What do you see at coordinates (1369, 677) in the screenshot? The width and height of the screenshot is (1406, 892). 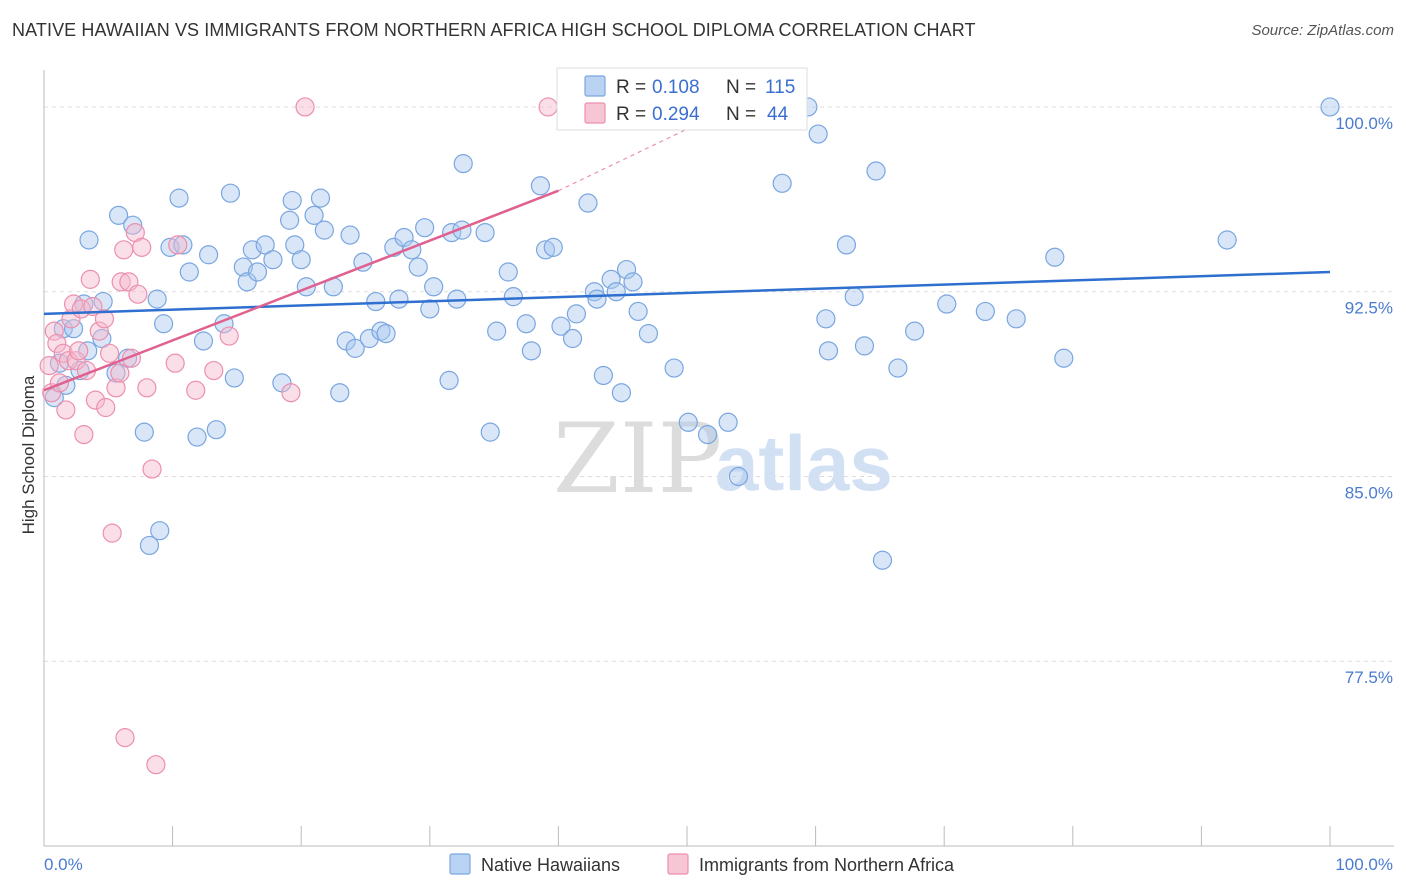 I see `y-tick-label: 77.5%` at bounding box center [1369, 677].